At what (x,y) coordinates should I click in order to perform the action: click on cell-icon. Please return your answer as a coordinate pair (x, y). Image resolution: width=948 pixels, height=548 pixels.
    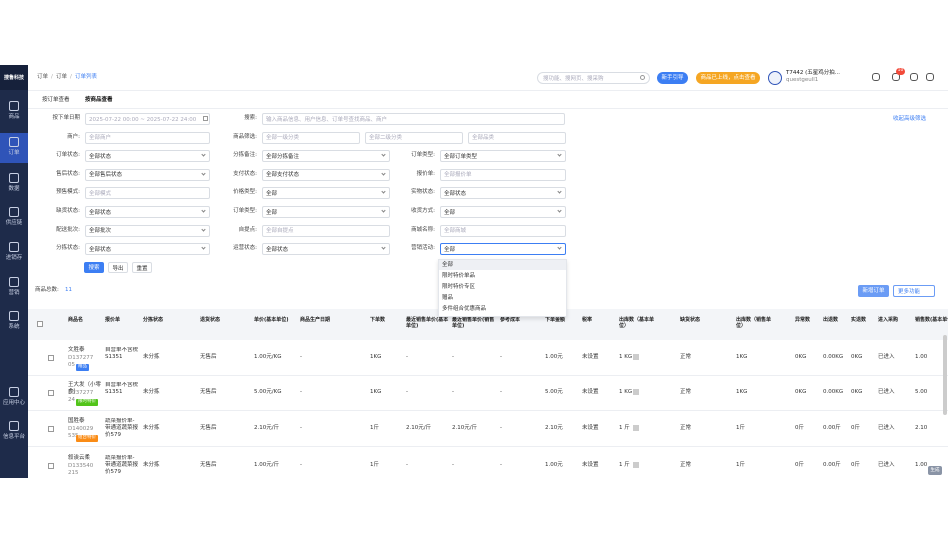
    Looking at the image, I should click on (636, 465).